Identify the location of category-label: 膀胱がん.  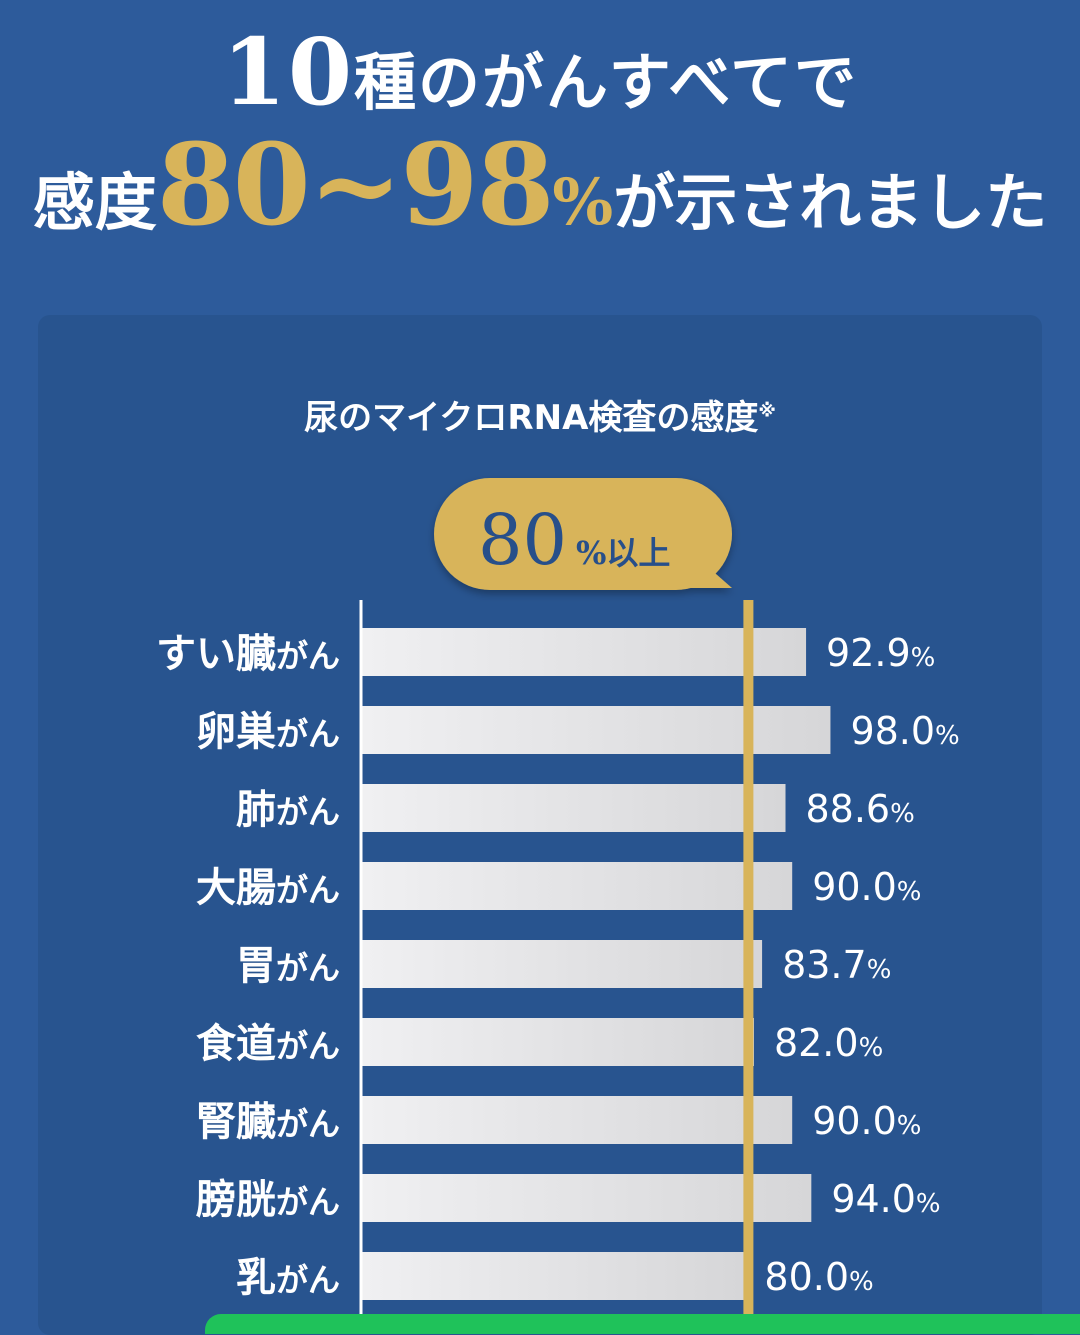
(268, 1200).